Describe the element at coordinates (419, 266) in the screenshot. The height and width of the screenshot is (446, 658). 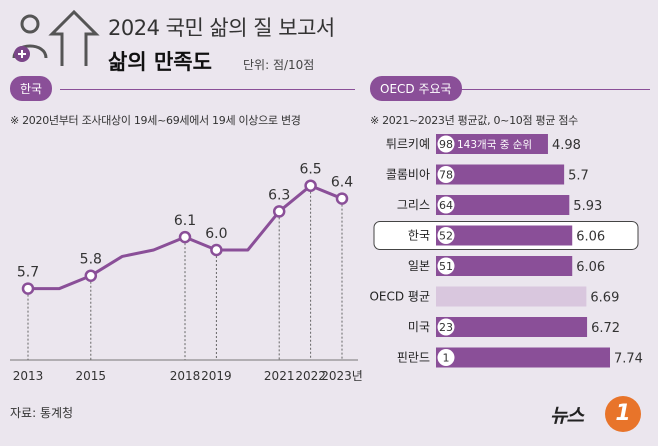
I see `category-label-4: 일본` at that location.